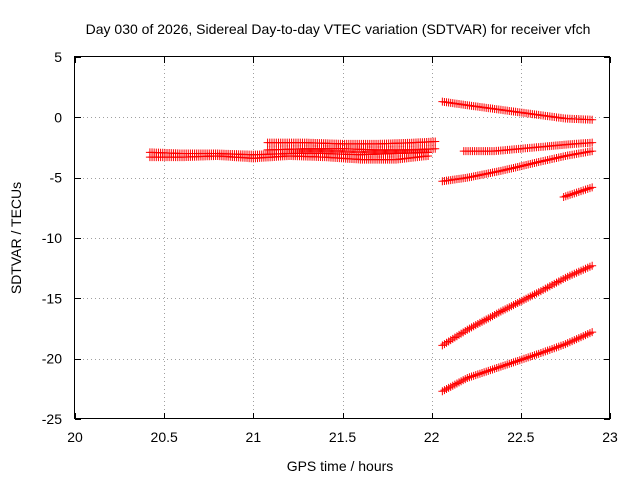  Describe the element at coordinates (342, 437) in the screenshot. I see `x-tick-label: 21.5` at that location.